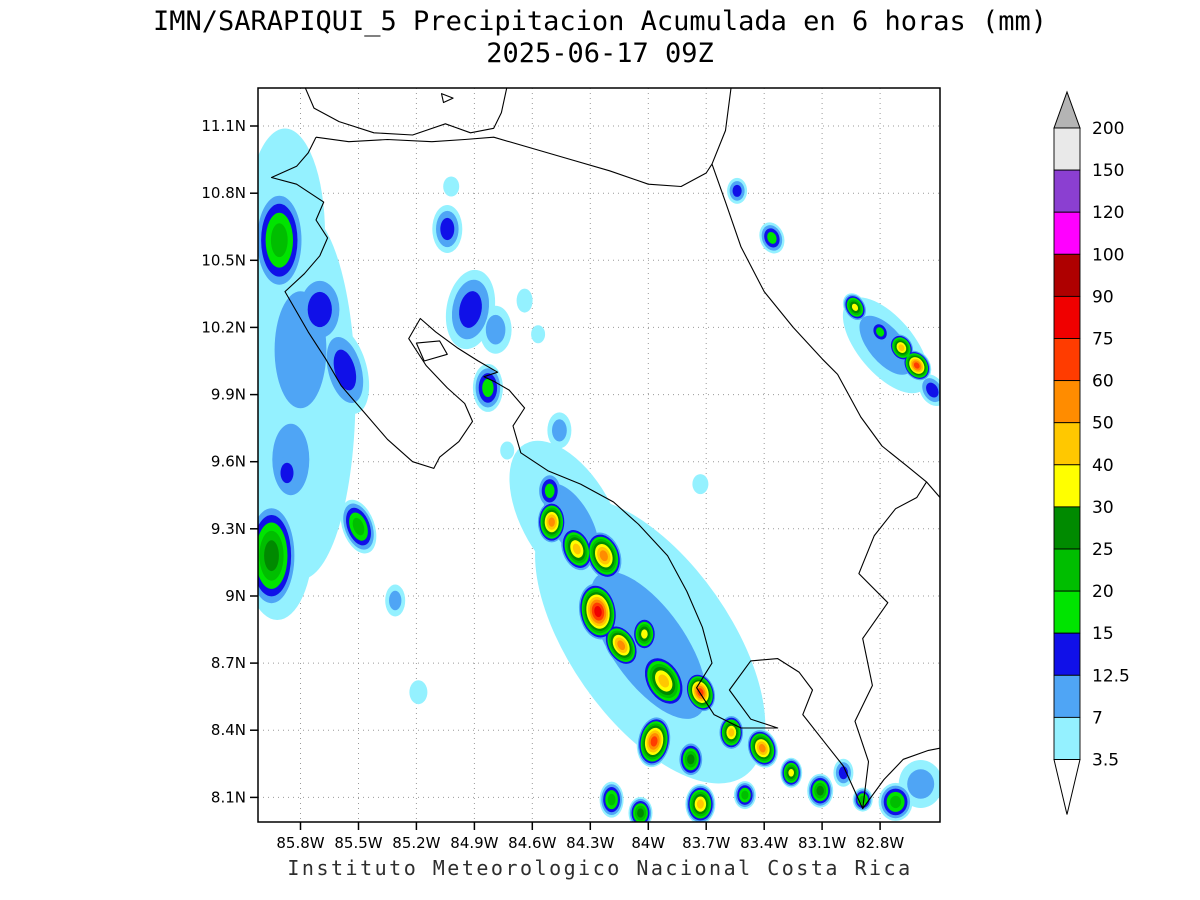 The image size is (1200, 900). Describe the element at coordinates (416, 843) in the screenshot. I see `lon-tick-label: 85.2W` at that location.